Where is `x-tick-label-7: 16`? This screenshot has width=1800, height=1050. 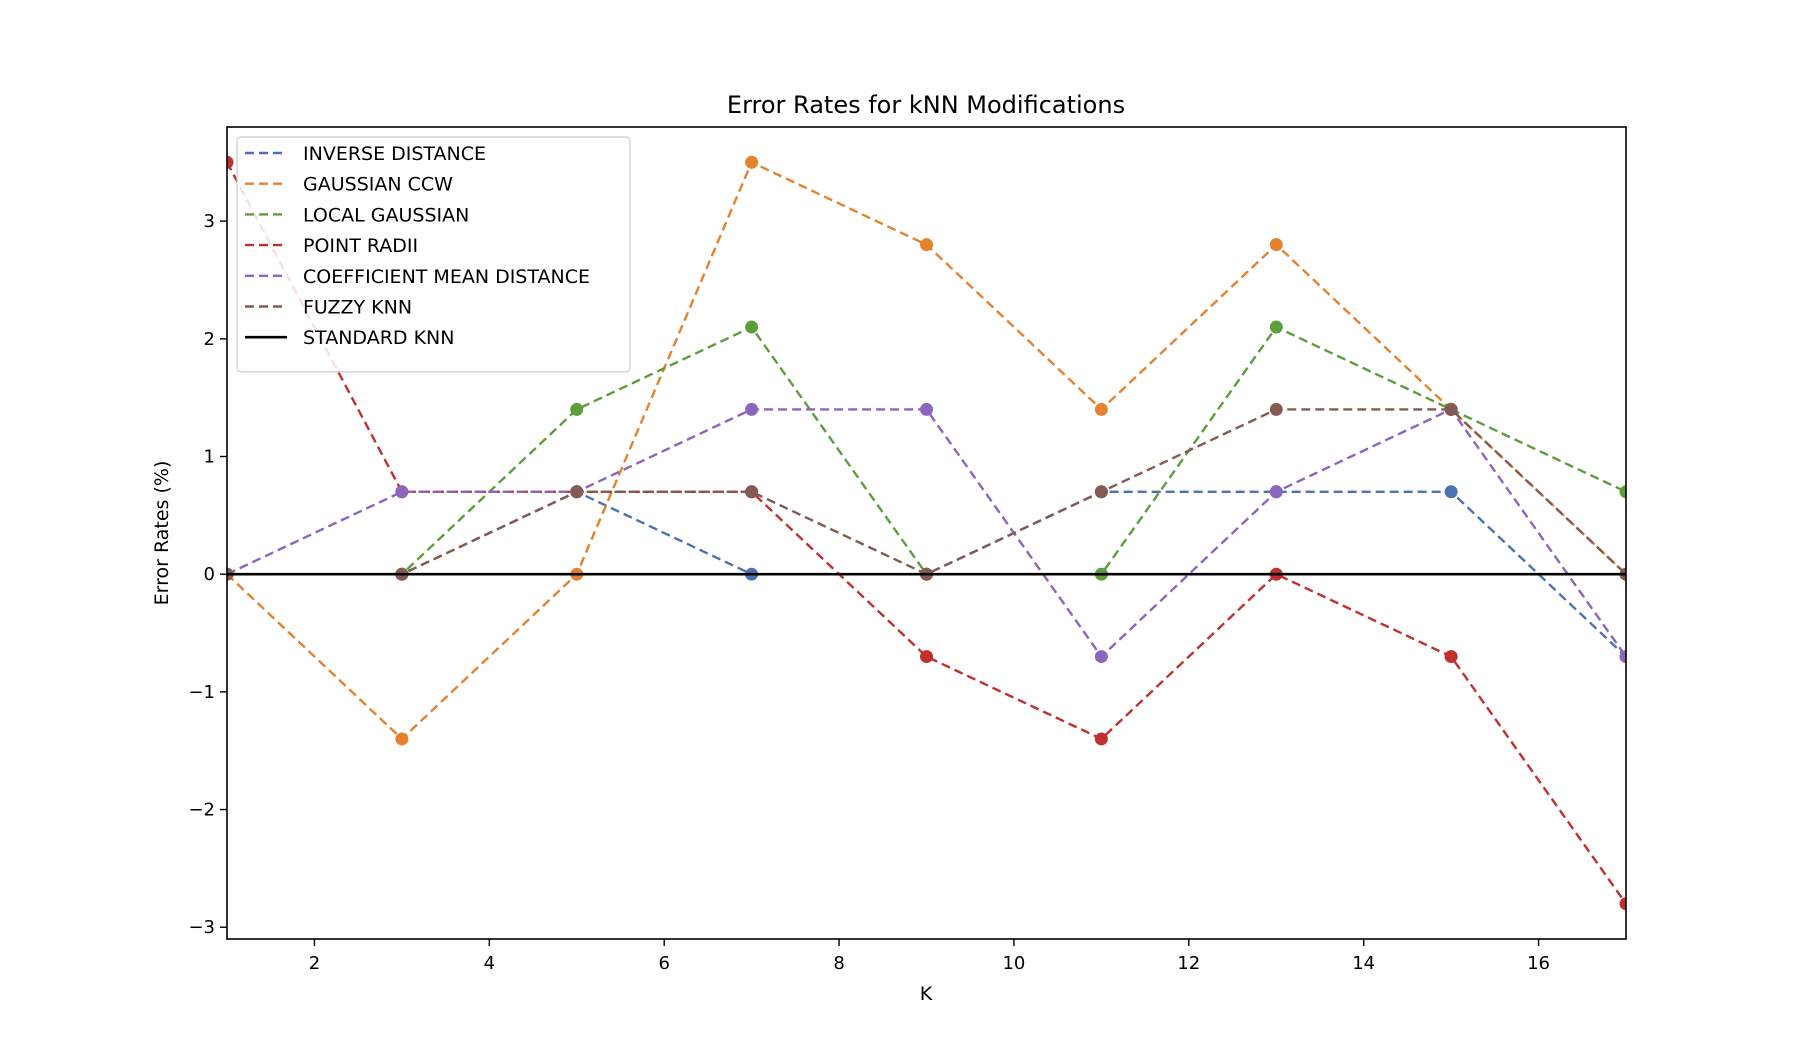 x-tick-label-7: 16 is located at coordinates (1538, 963).